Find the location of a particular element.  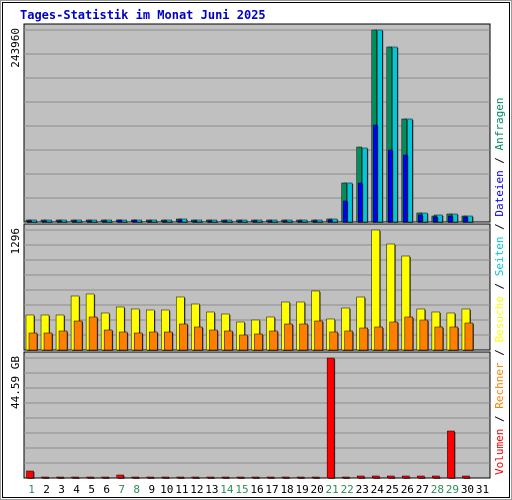

x-tick-label-day-12: 12 is located at coordinates (196, 489).